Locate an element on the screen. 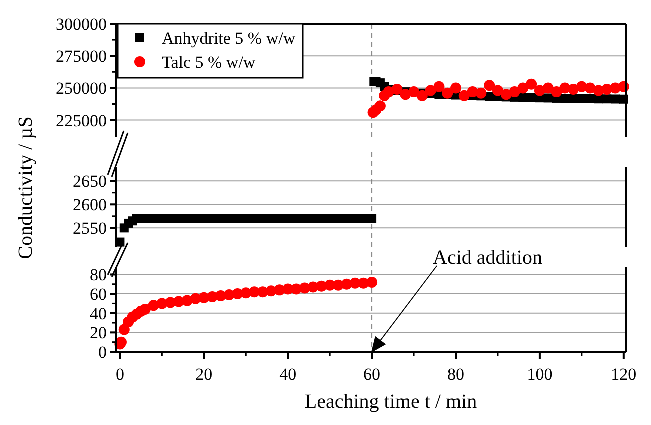  y-tick-label: 2550 is located at coordinates (90, 228).